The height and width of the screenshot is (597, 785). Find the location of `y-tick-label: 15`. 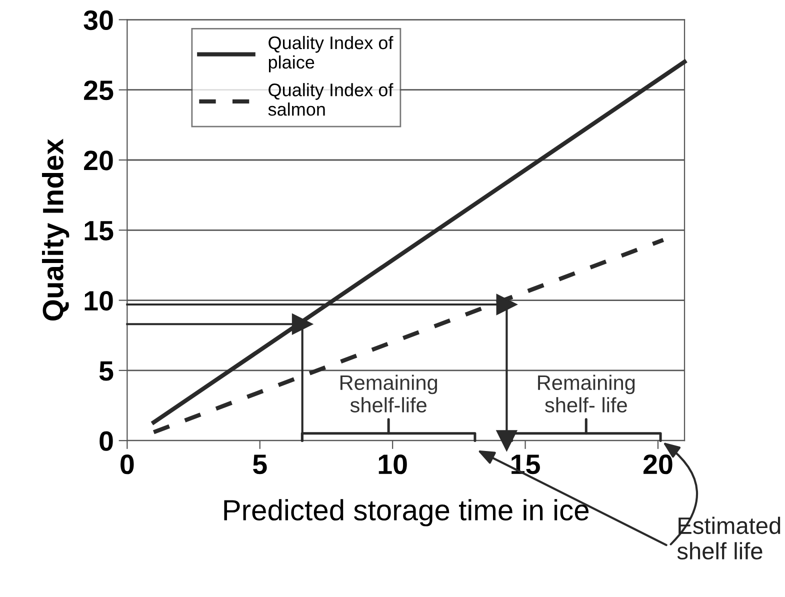

y-tick-label: 15 is located at coordinates (99, 230).